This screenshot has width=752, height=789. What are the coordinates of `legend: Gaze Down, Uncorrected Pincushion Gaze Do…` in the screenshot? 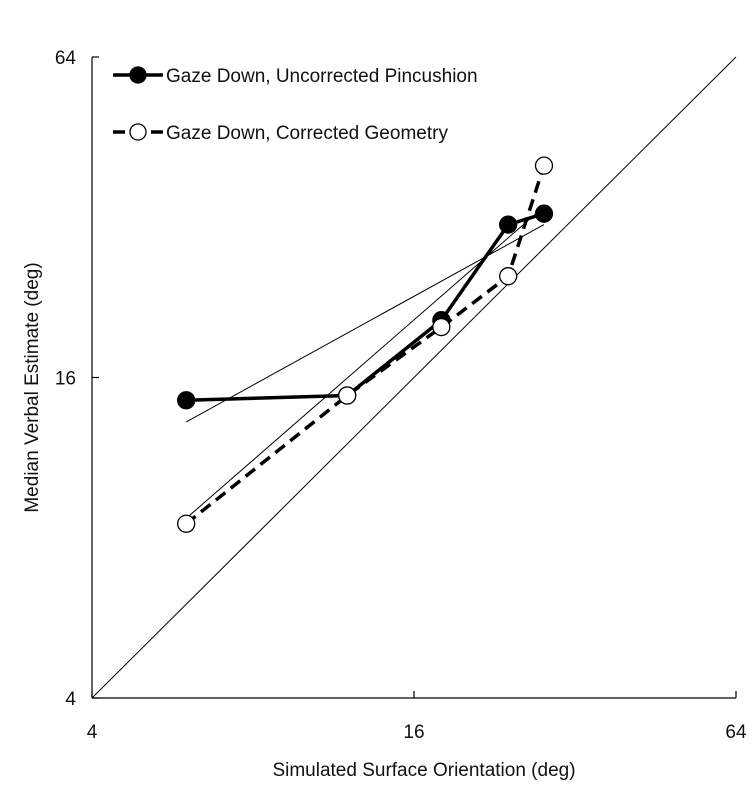 It's located at (295, 105).